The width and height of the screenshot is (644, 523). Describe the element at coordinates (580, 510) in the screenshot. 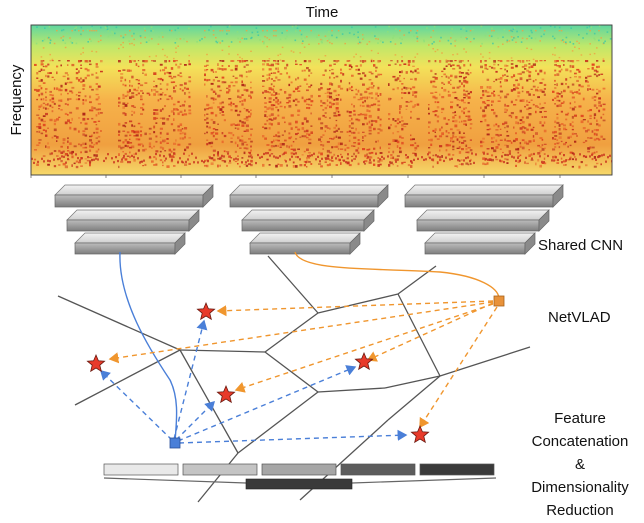

I see `feature-label-line5: Reduction` at that location.